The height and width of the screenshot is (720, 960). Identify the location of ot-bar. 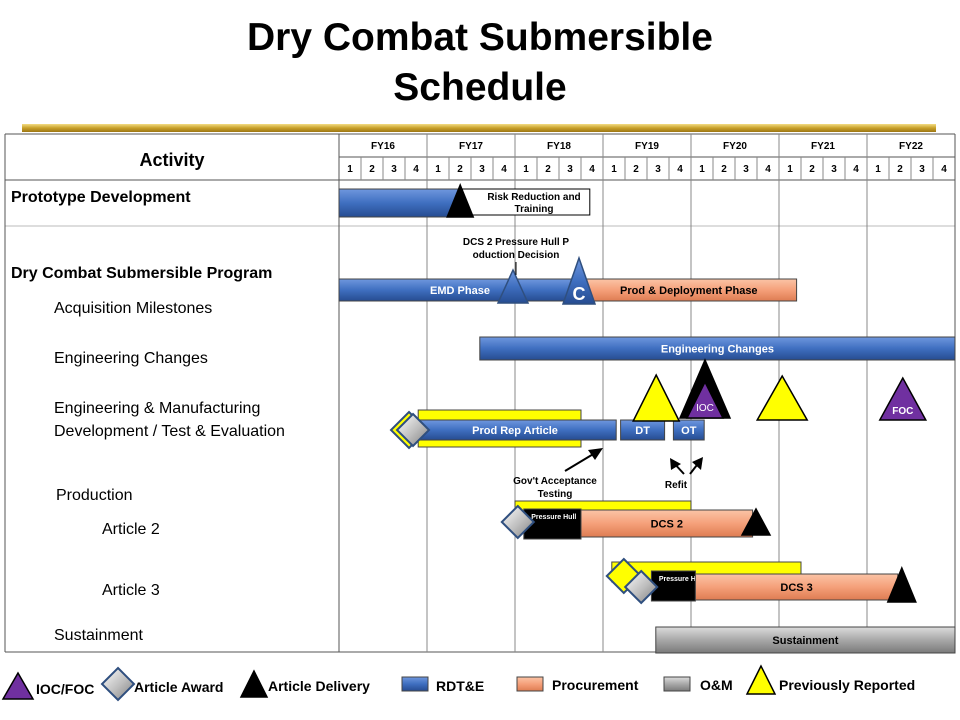
(688, 430).